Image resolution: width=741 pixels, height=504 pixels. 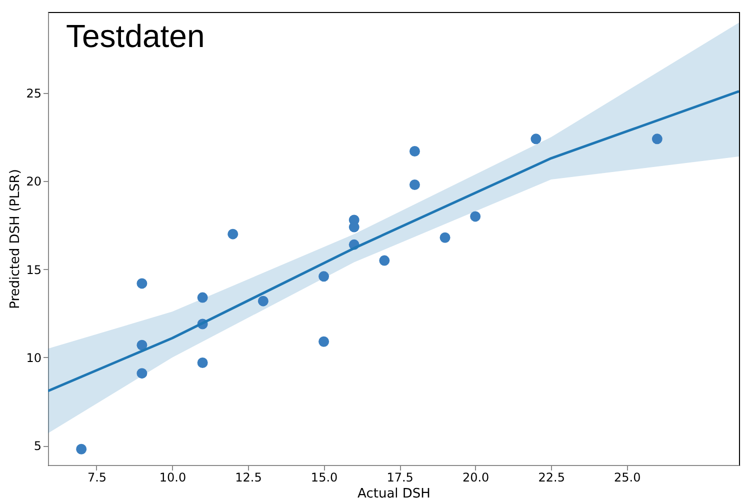 I want to click on y-tick-label: 25, so click(x=34, y=93).